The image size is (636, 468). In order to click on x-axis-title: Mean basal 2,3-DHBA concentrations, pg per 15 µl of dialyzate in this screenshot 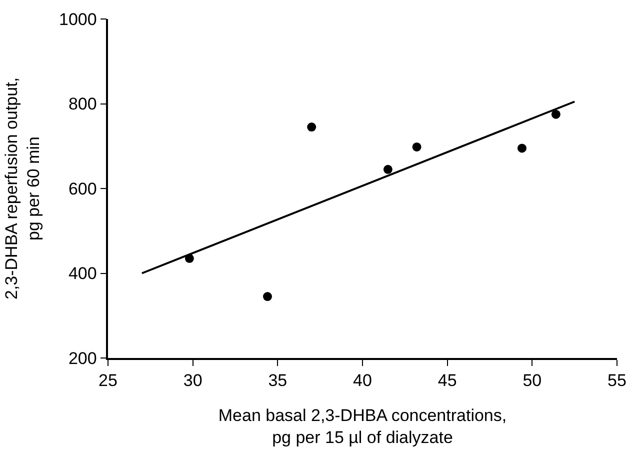, I will do `click(362, 427)`.